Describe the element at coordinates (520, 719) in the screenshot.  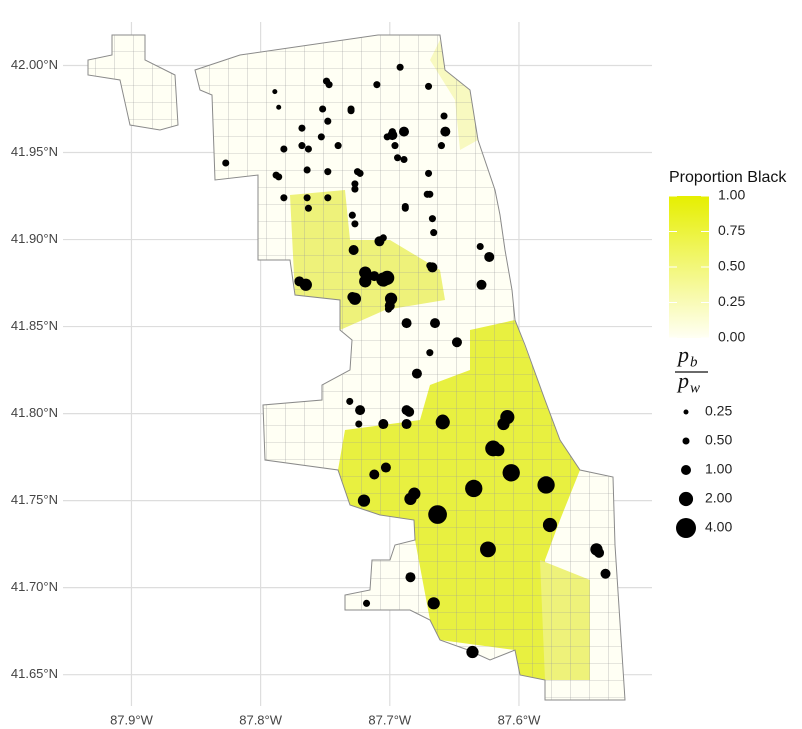
I see `x-tick-label: 87.6°W` at that location.